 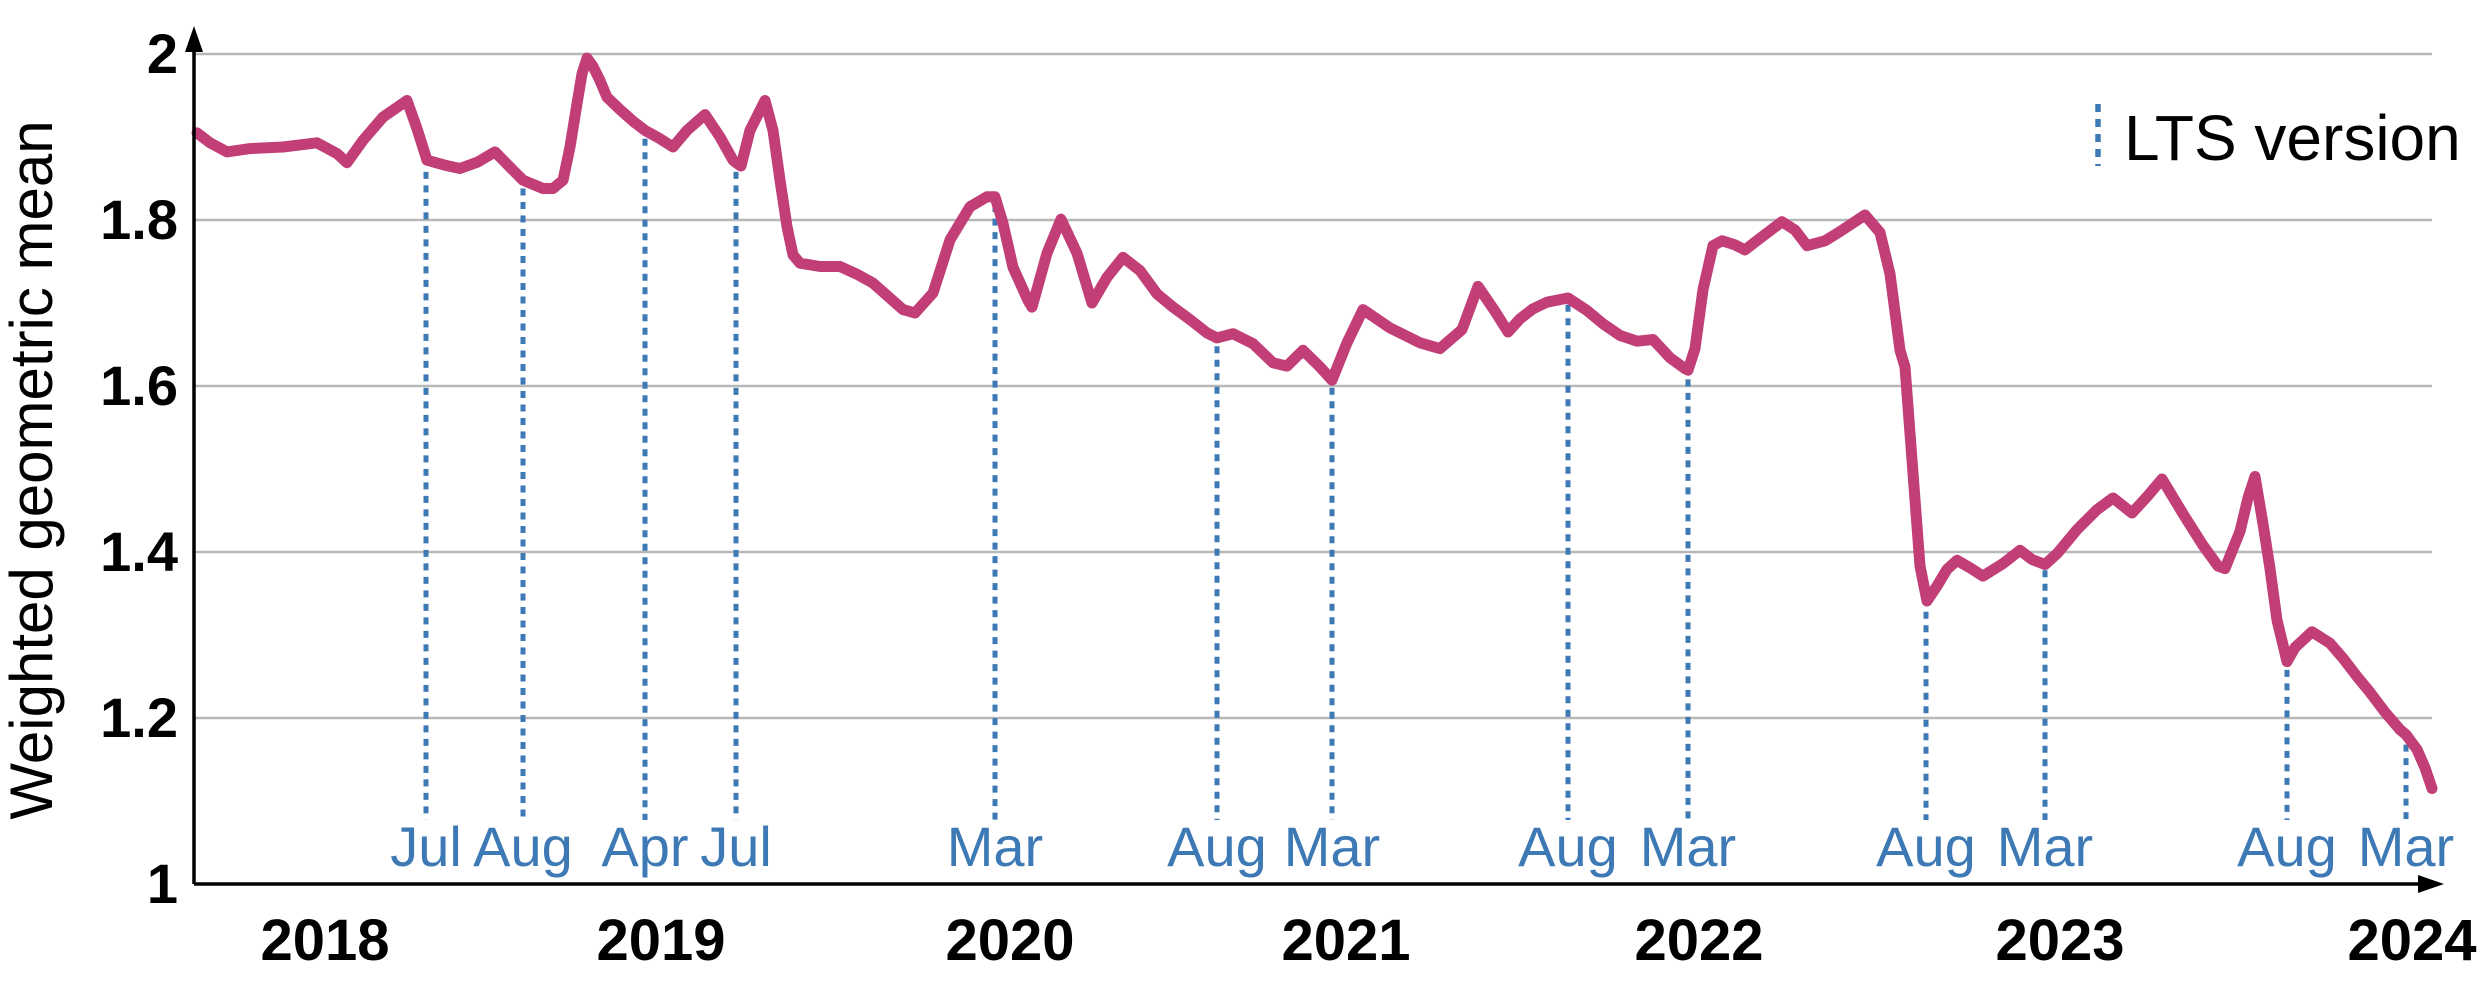 What do you see at coordinates (1698, 940) in the screenshot?
I see `x-tick-label: 2022` at bounding box center [1698, 940].